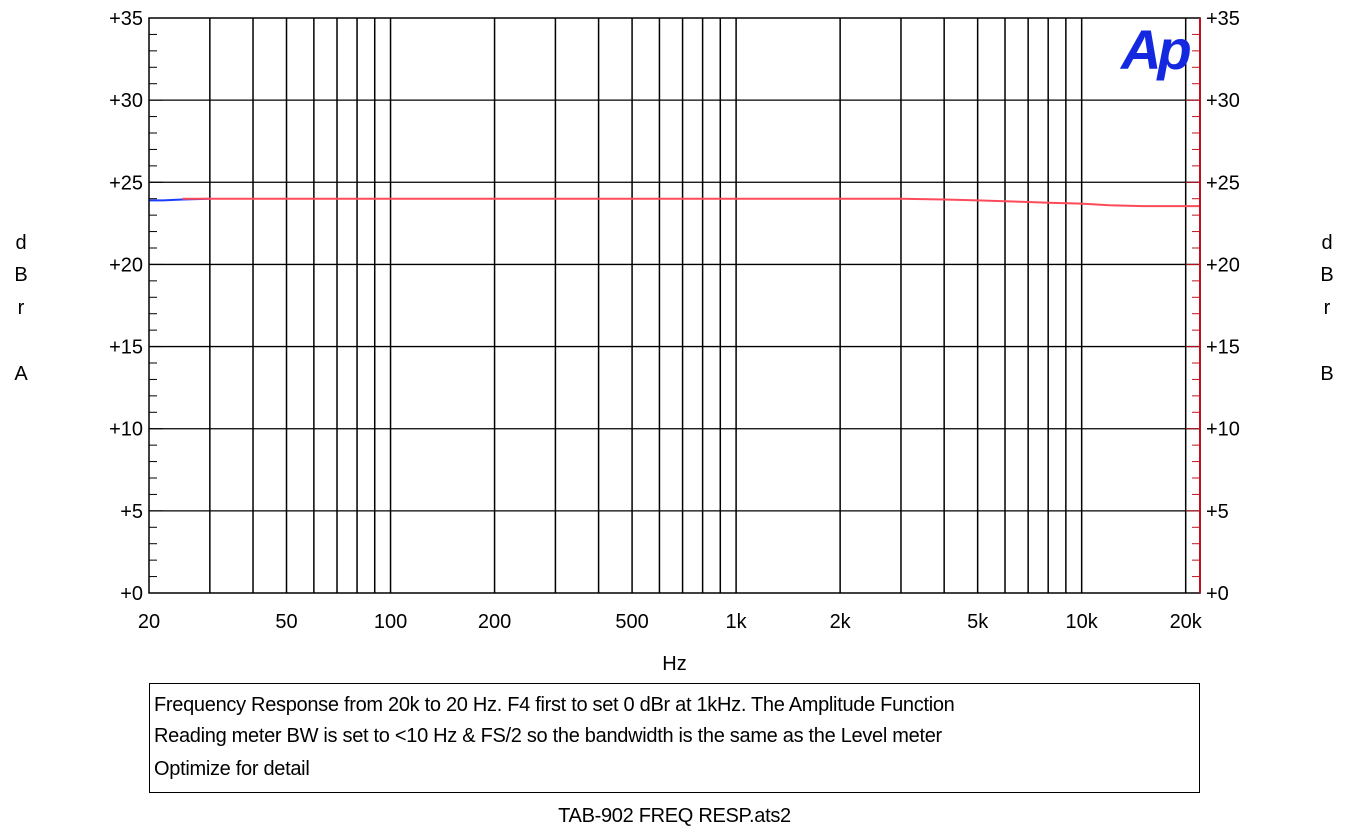 This screenshot has height=829, width=1349. What do you see at coordinates (21, 308) in the screenshot?
I see `y-axis-title-left-char: r` at bounding box center [21, 308].